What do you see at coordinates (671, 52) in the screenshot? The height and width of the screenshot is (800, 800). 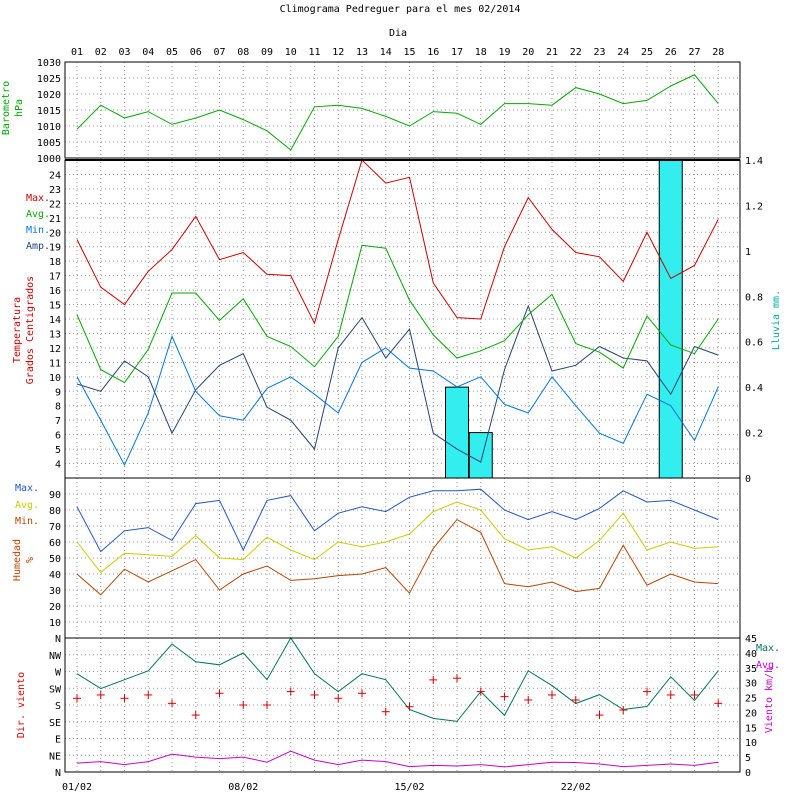 I see `day-label: 26` at bounding box center [671, 52].